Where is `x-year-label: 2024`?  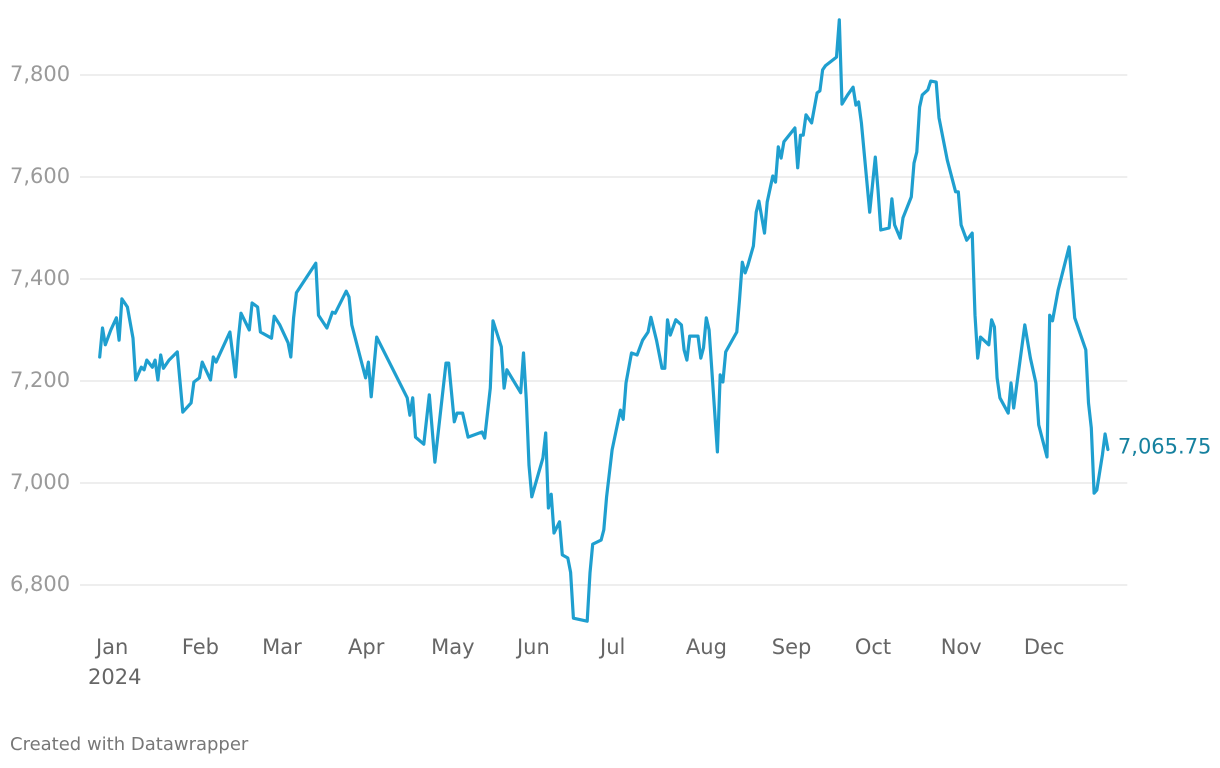 x-year-label: 2024 is located at coordinates (114, 677).